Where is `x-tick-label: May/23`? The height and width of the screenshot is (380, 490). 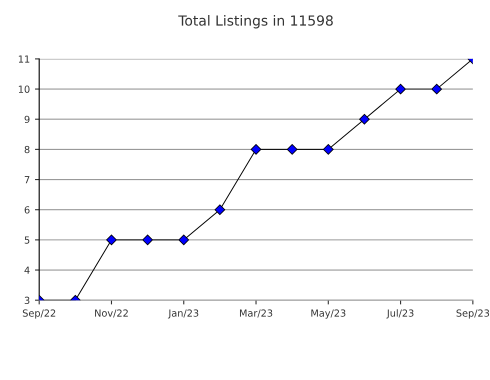 x-tick-label: May/23 is located at coordinates (328, 314).